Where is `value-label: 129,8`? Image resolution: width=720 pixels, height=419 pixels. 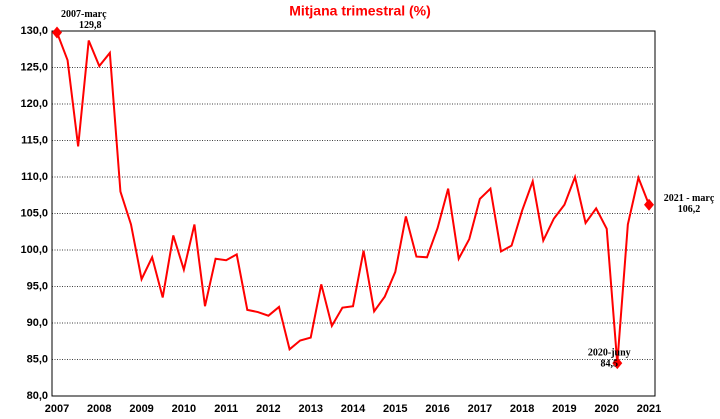 value-label: 129,8 is located at coordinates (90, 25).